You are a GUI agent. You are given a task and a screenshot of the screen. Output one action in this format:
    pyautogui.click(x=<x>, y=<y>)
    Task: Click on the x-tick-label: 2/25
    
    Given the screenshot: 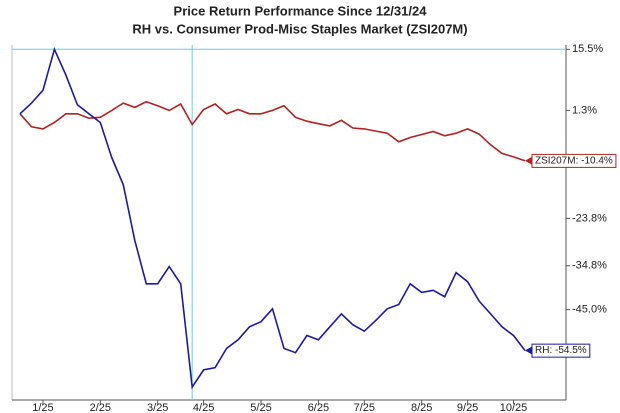 What is the action you would take?
    pyautogui.click(x=100, y=407)
    